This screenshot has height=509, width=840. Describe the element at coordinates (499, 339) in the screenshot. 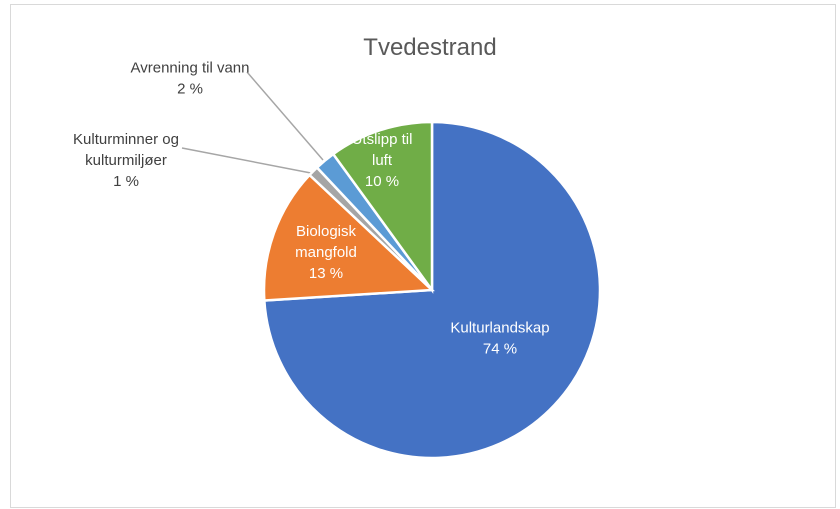

I see `data-label-kulturlandskap: Kulturlandskap 74 %` at that location.